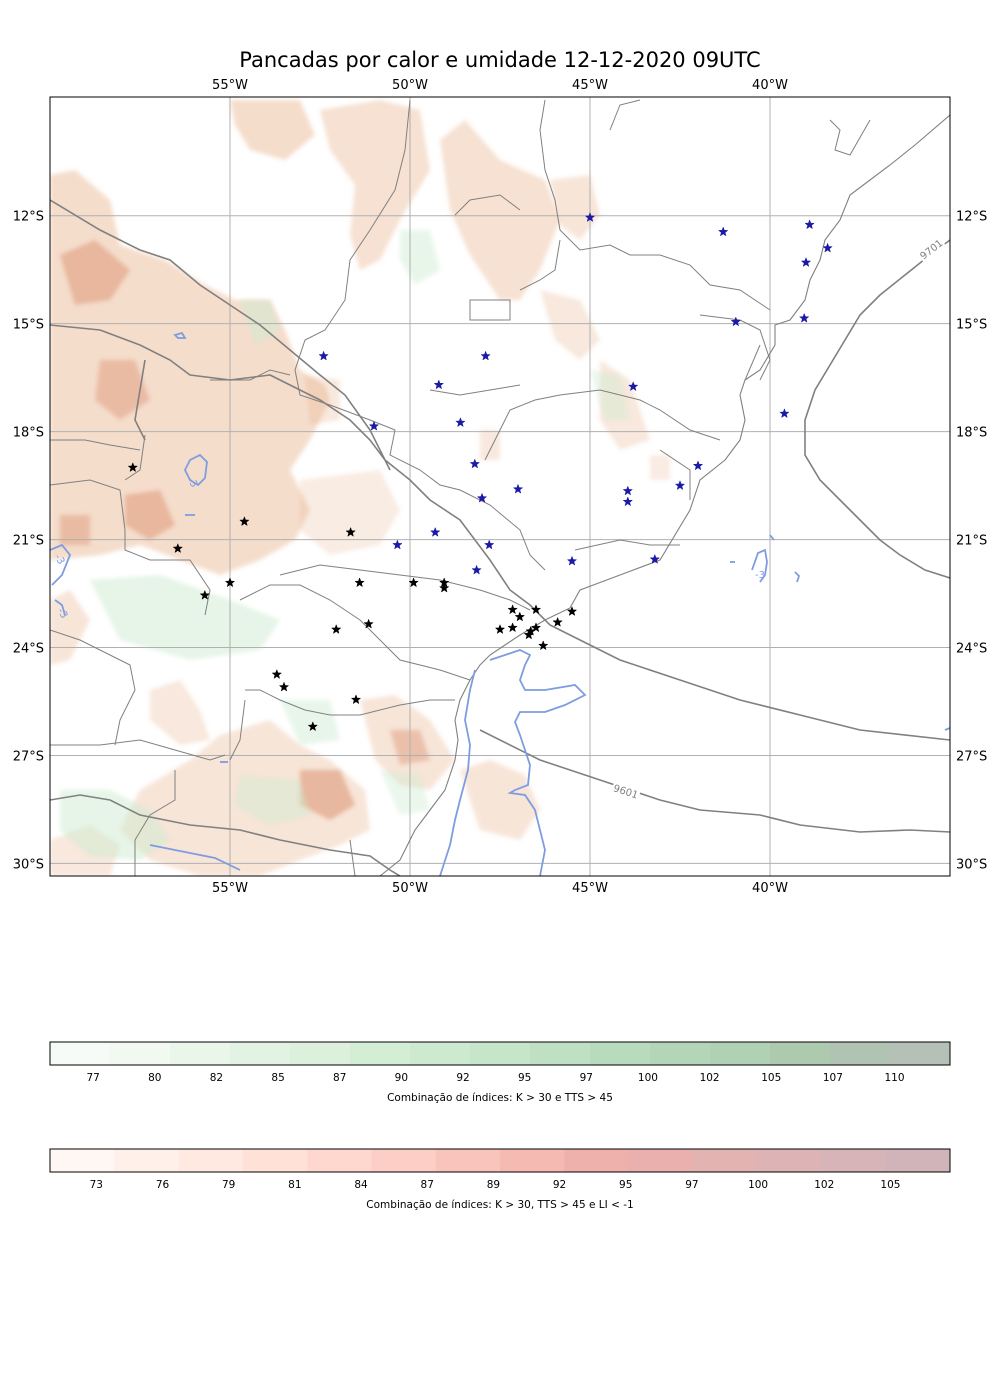  I want to click on lon-tick-label-bottom: 40°W, so click(770, 888).